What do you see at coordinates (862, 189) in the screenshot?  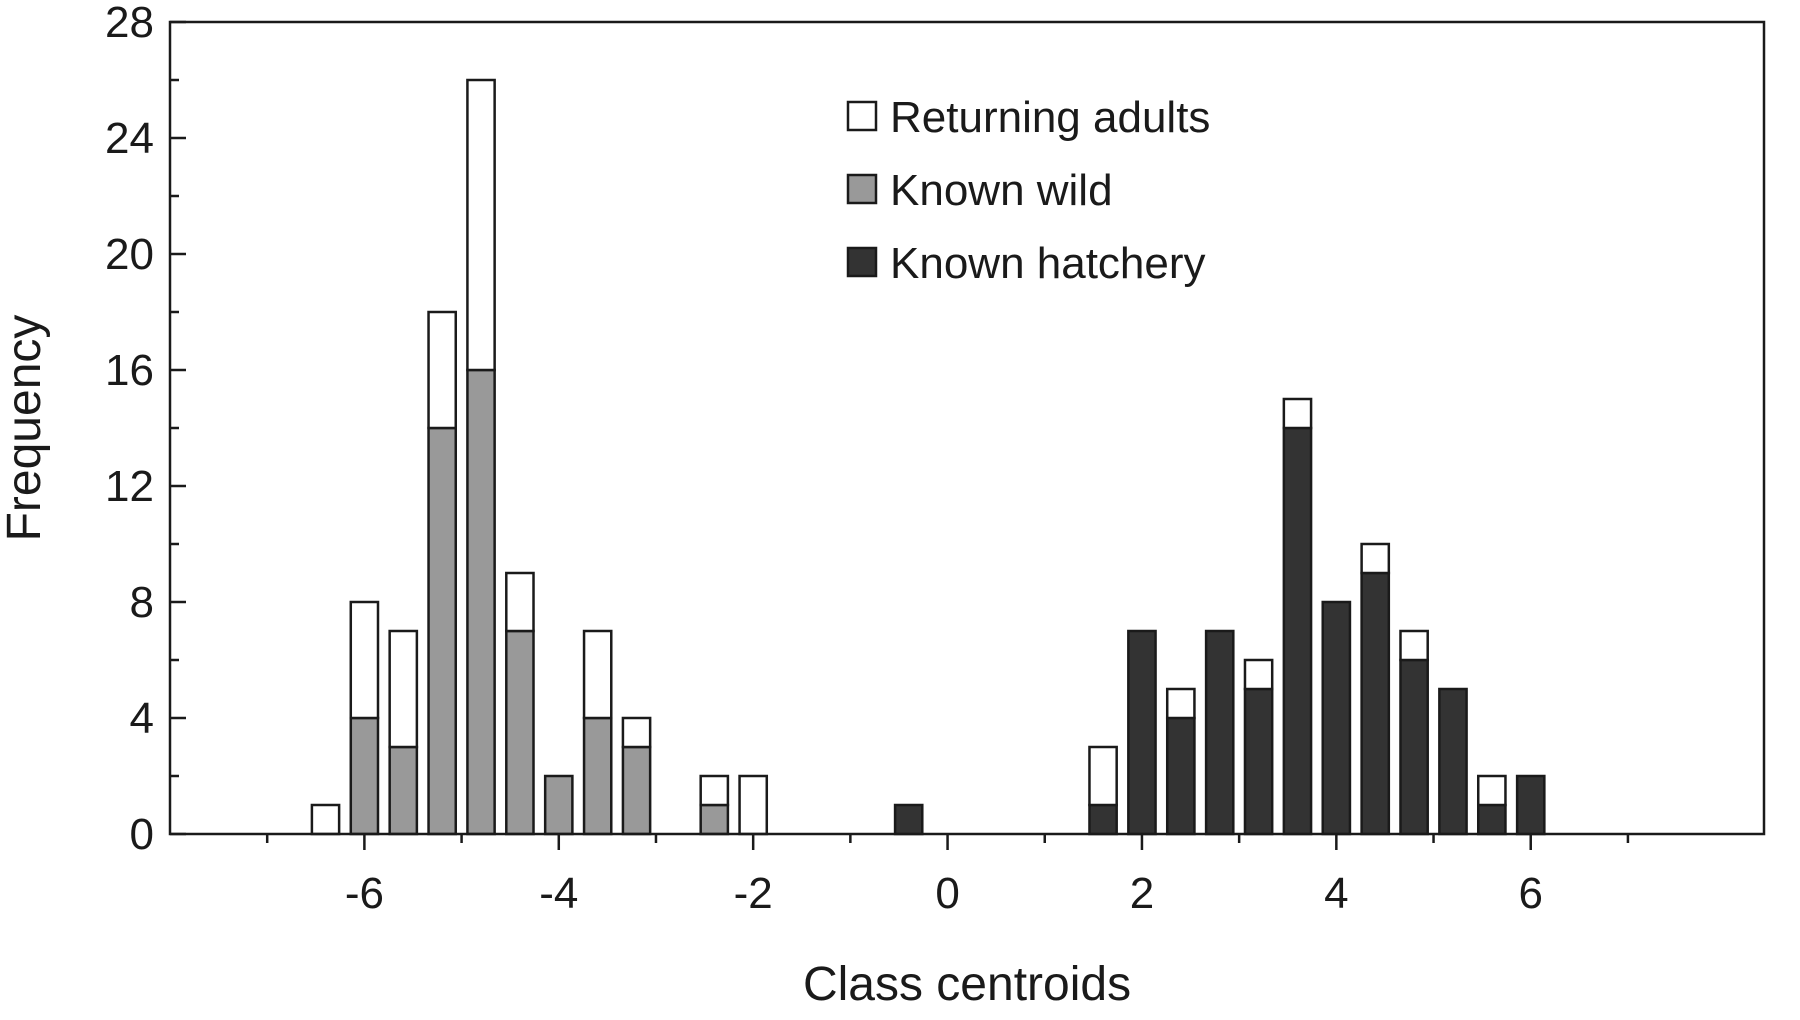 I see `legend-swatch-known-wild` at bounding box center [862, 189].